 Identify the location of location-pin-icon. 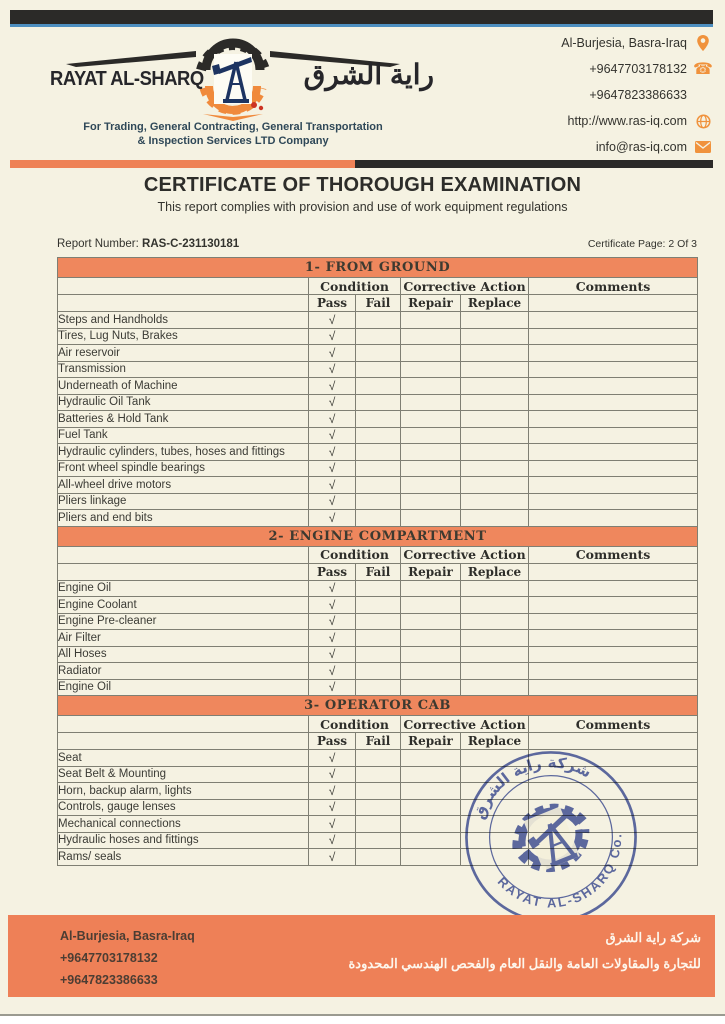
(703, 43).